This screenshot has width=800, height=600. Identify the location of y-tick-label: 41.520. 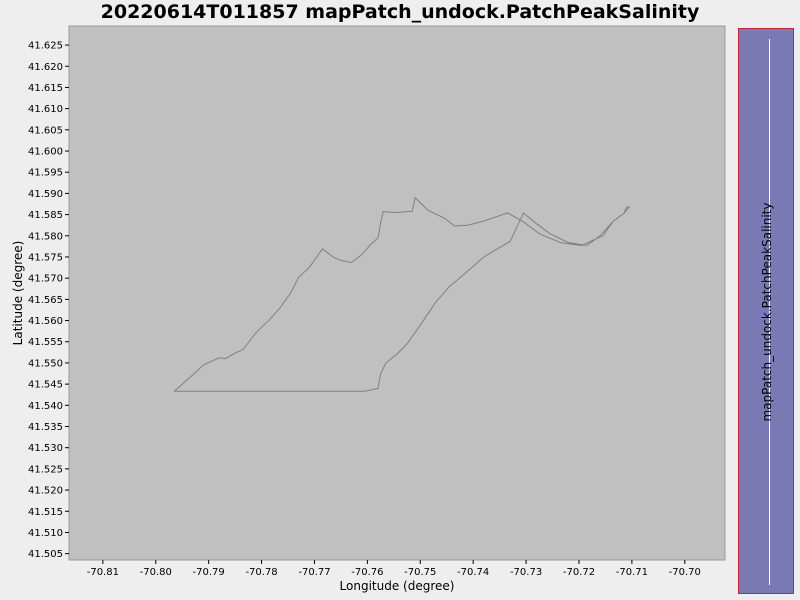
(45, 491).